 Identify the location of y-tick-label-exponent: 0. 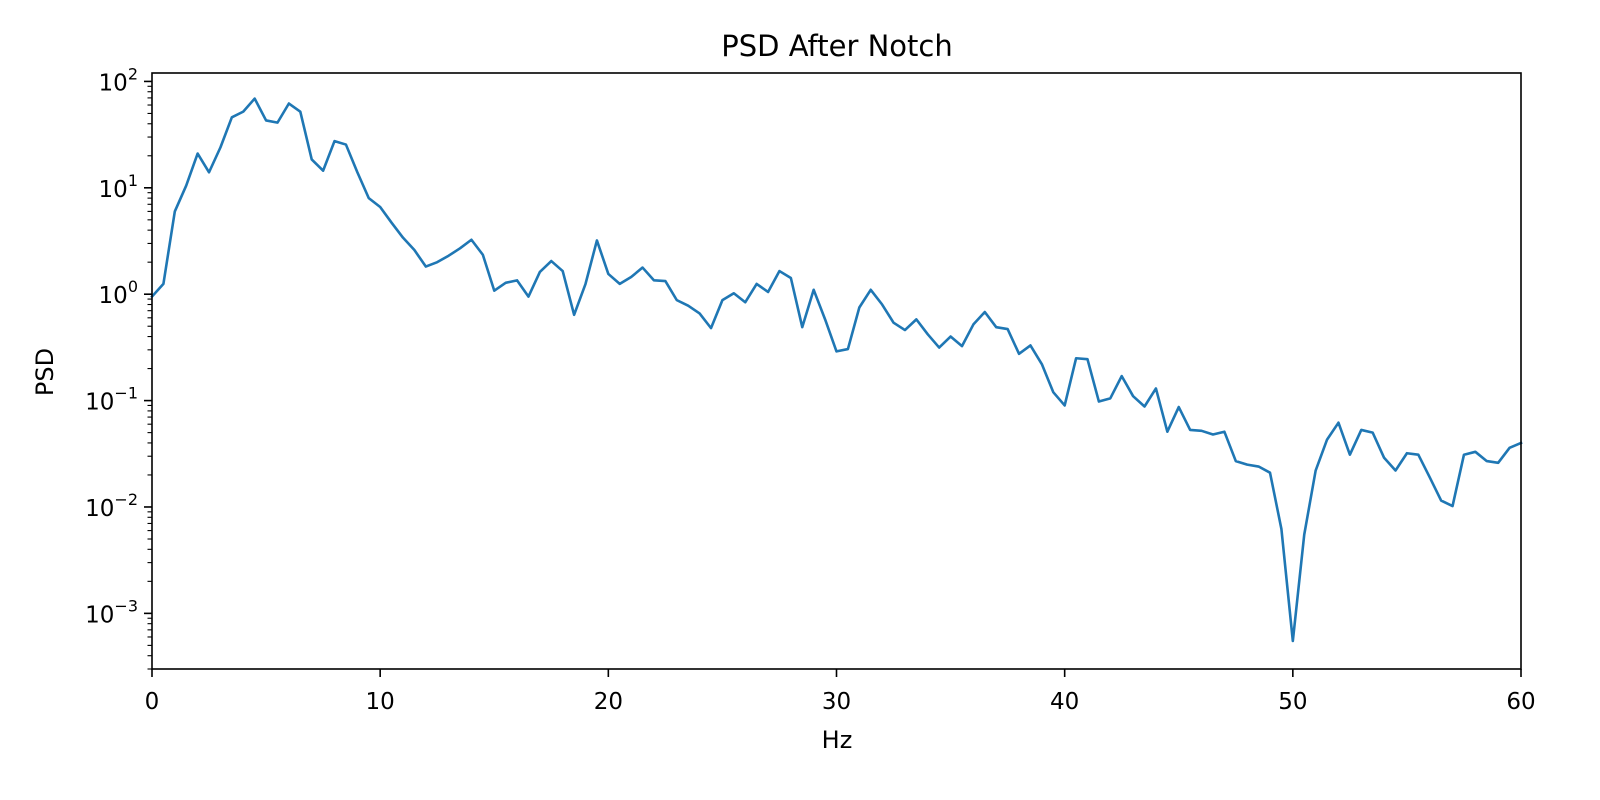
(133, 286).